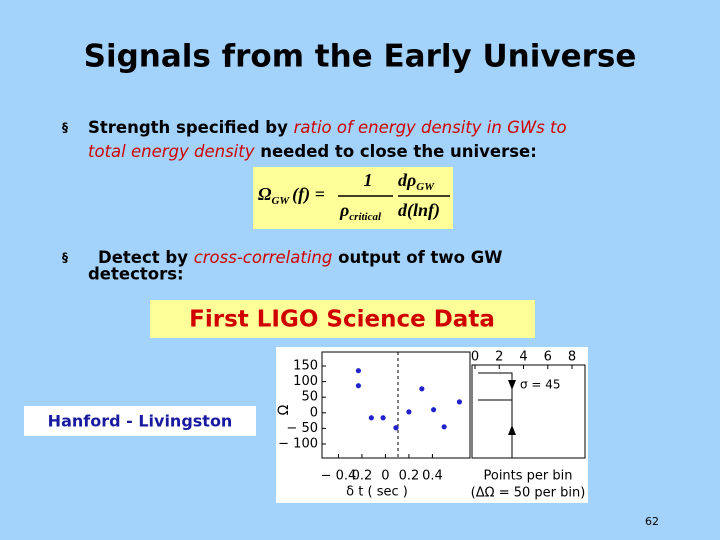 The width and height of the screenshot is (720, 540). What do you see at coordinates (385, 476) in the screenshot?
I see `x-tick-label: 0` at bounding box center [385, 476].